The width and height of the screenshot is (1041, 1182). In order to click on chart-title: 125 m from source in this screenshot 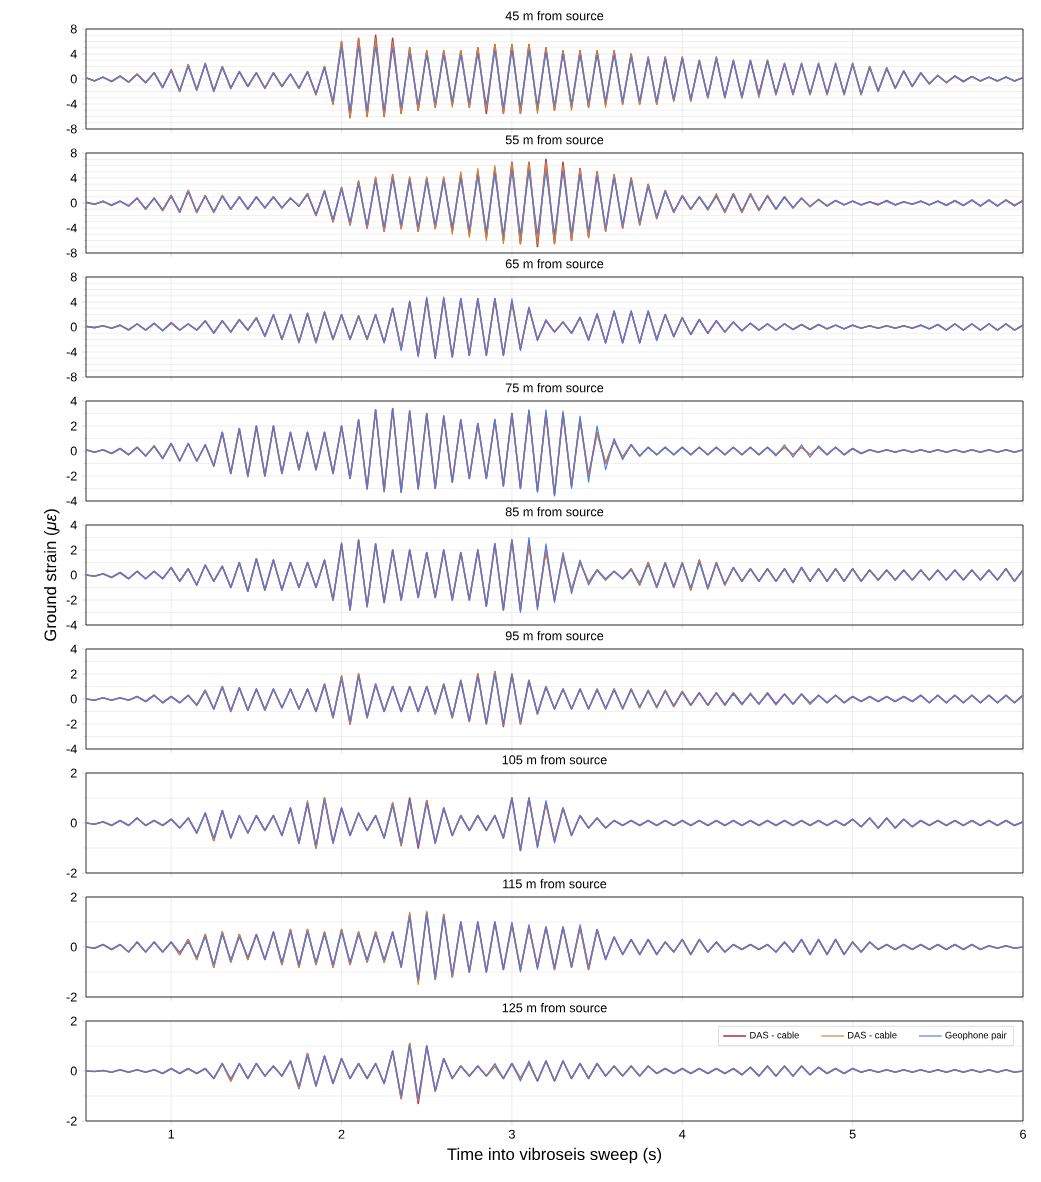, I will do `click(554, 1008)`.